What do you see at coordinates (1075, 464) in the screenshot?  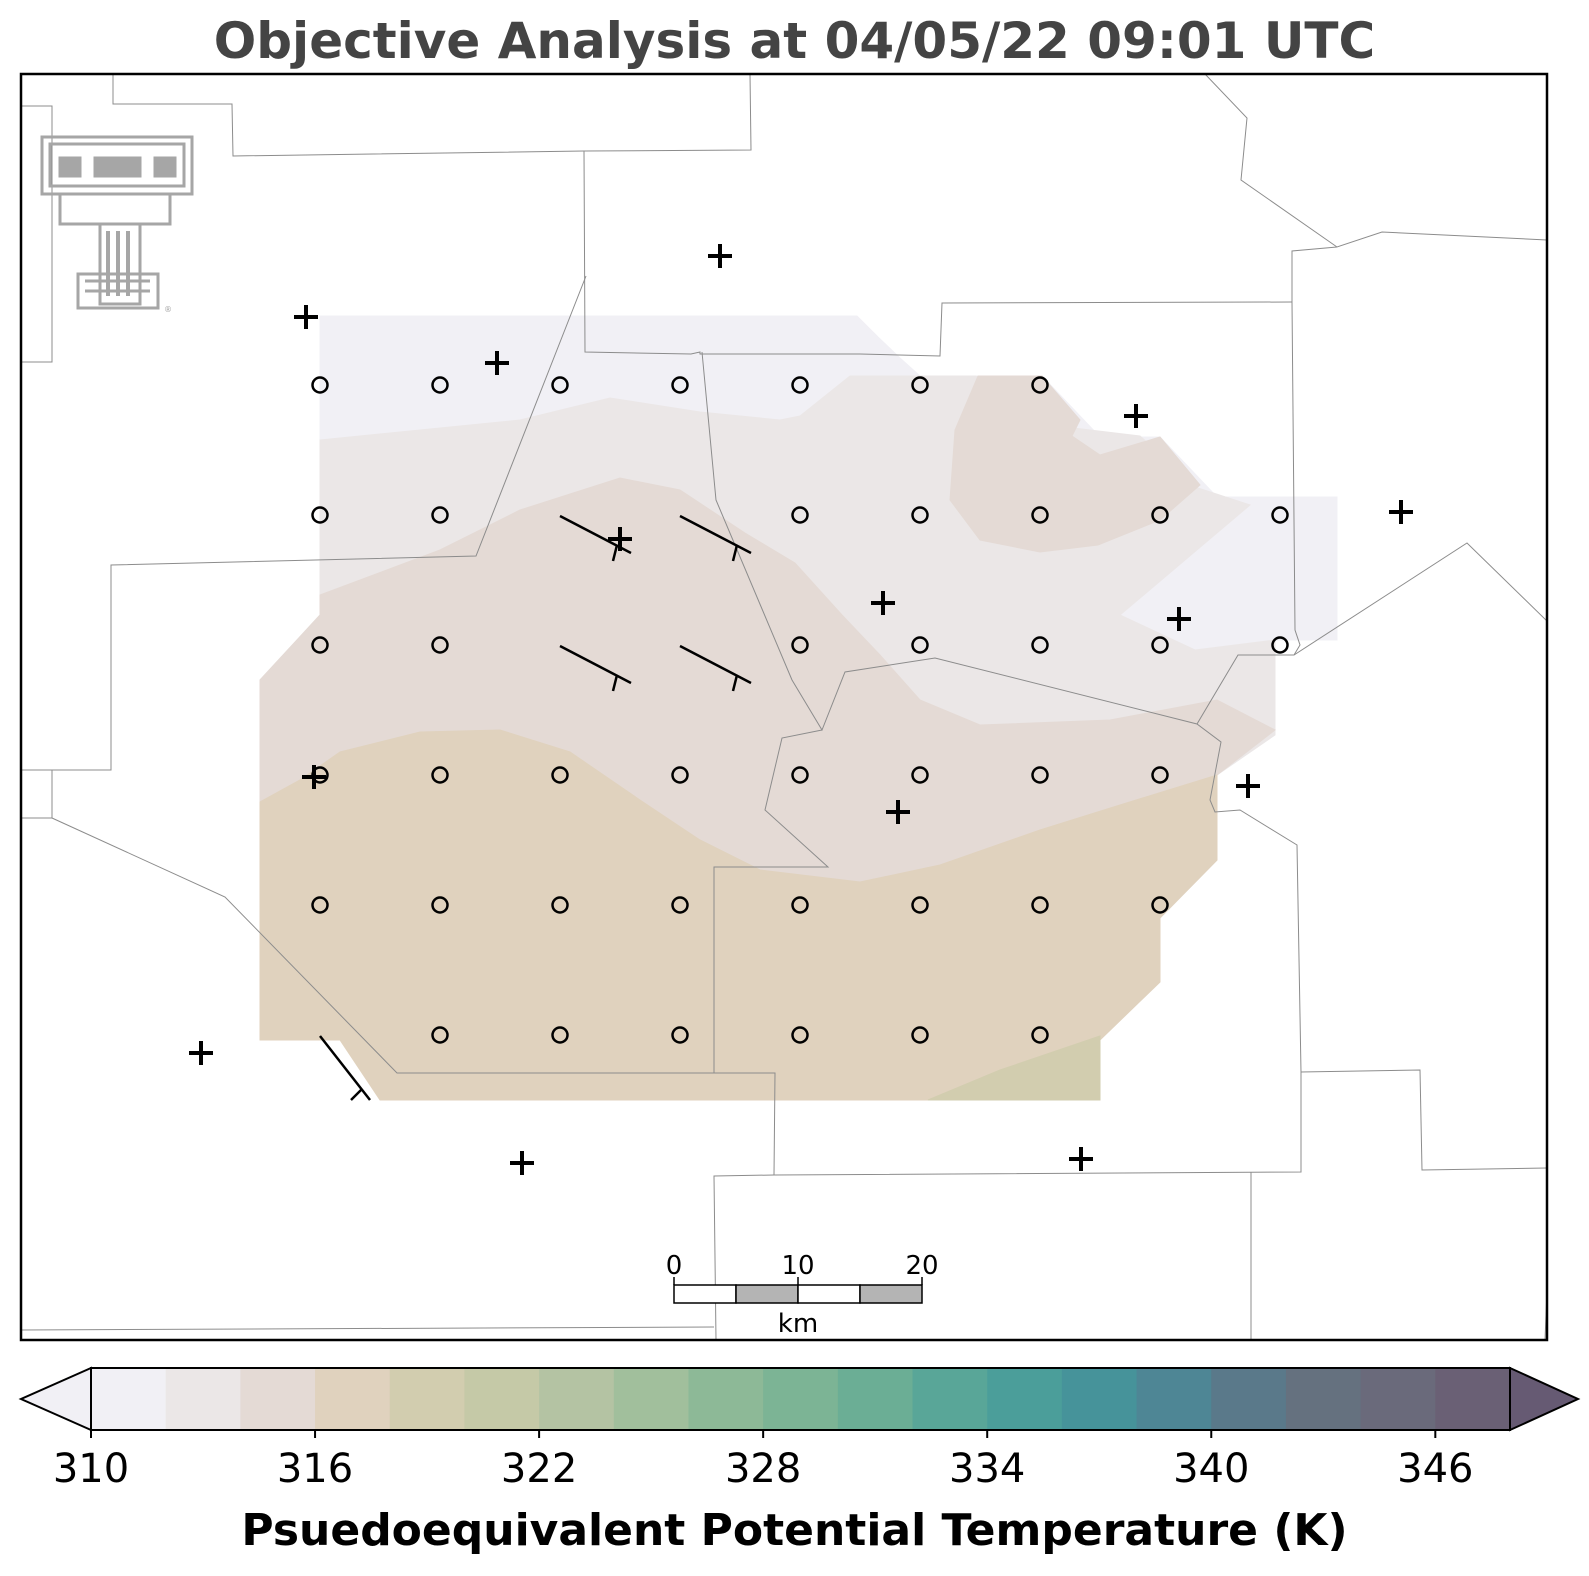 I see `contour-band-314-316-ne` at bounding box center [1075, 464].